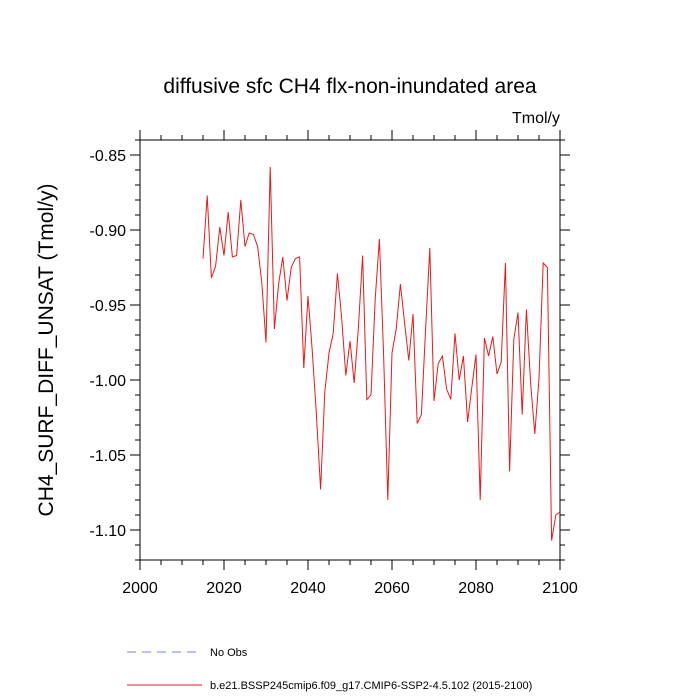 This screenshot has width=700, height=700. I want to click on y-tick-label: -0.85, so click(108, 156).